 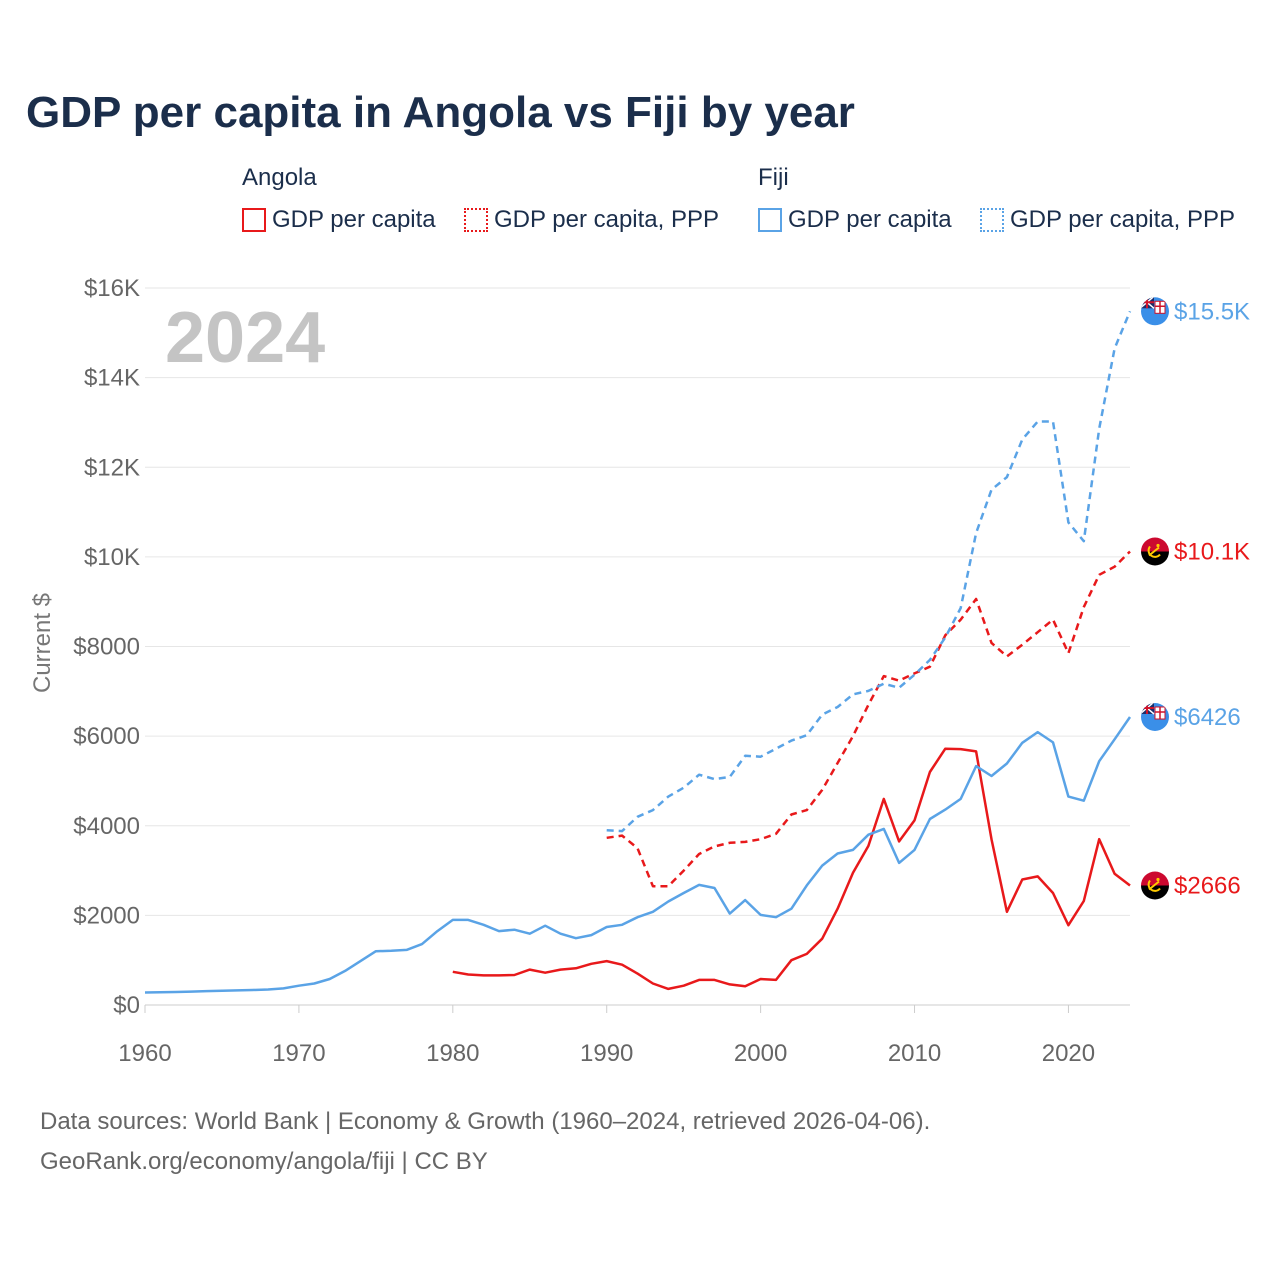 I want to click on end-value-label: $2666, so click(x=1207, y=886).